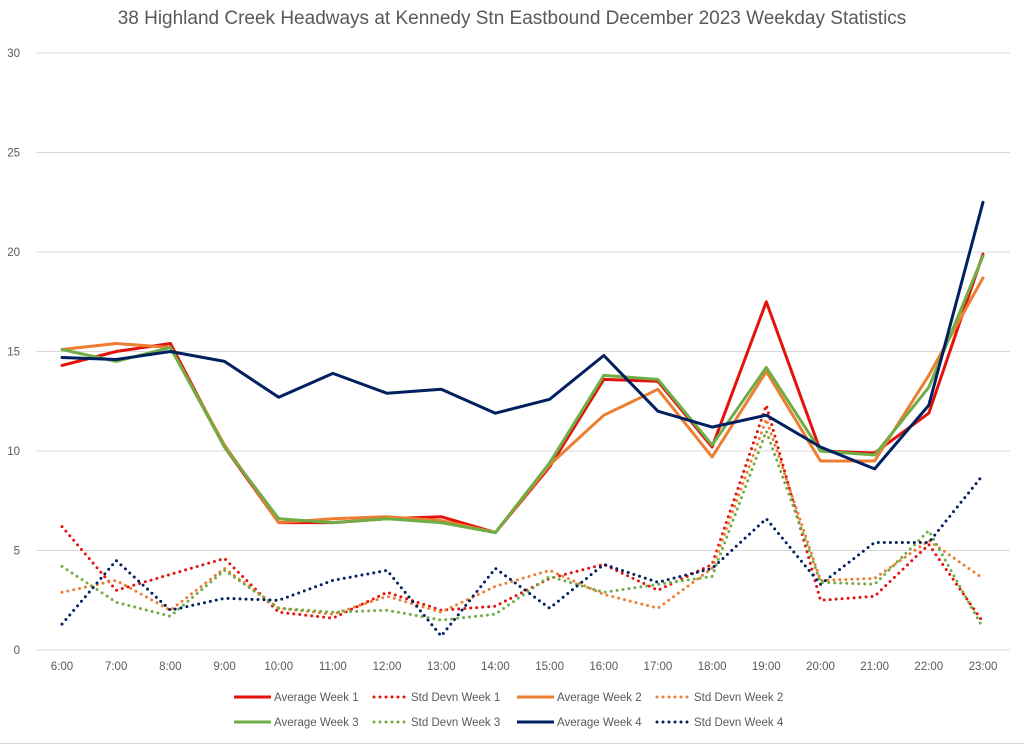 This screenshot has height=744, width=1024. I want to click on legend-item: Std Devn Week 2, so click(719, 698).